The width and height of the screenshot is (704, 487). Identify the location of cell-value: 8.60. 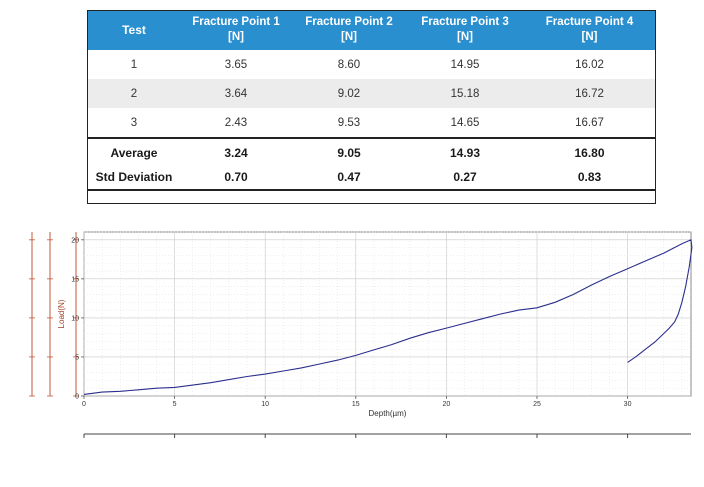
(349, 64).